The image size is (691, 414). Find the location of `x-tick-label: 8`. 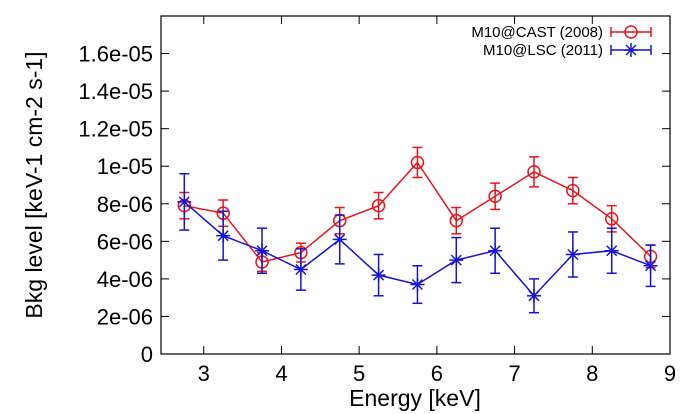

x-tick-label: 8 is located at coordinates (592, 373).